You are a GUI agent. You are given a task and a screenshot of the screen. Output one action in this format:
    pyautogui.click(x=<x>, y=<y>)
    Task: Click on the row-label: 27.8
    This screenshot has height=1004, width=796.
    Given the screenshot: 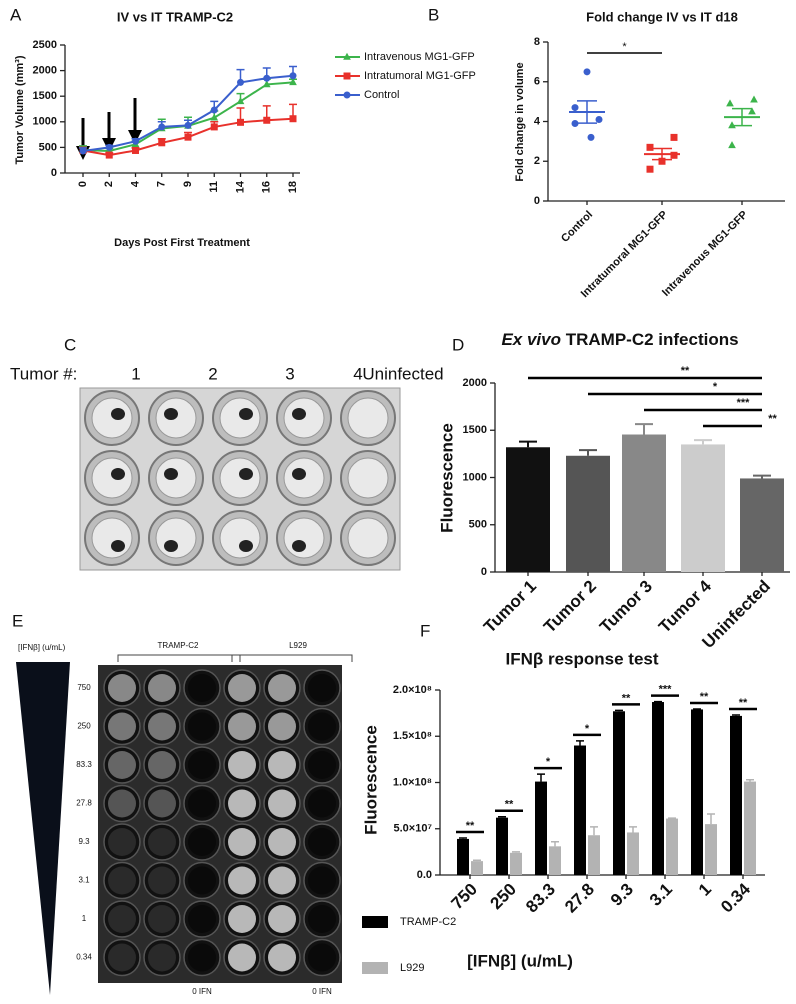 What is the action you would take?
    pyautogui.click(x=84, y=803)
    